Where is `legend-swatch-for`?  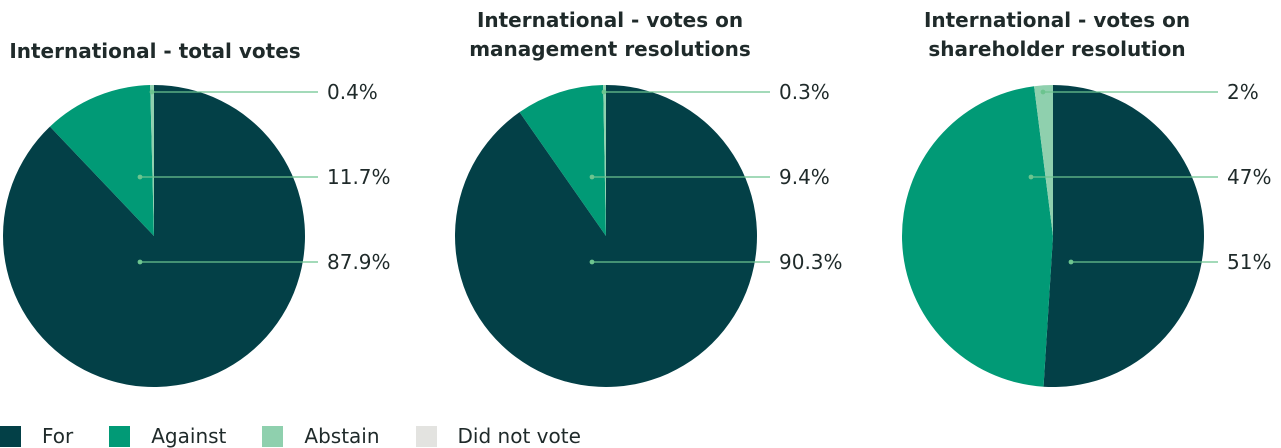 legend-swatch-for is located at coordinates (10, 436).